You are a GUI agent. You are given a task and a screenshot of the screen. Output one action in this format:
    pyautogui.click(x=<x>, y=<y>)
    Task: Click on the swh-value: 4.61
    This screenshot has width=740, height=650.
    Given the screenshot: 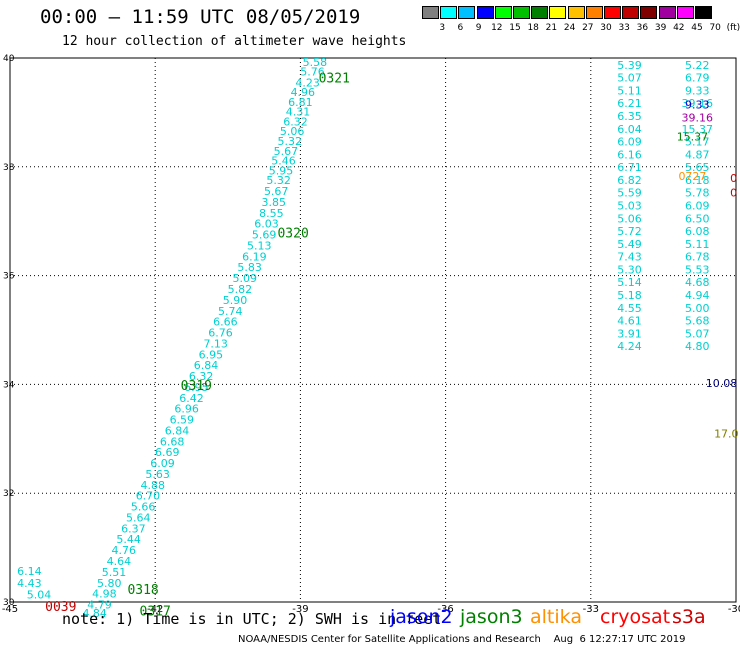 What is the action you would take?
    pyautogui.click(x=629, y=321)
    